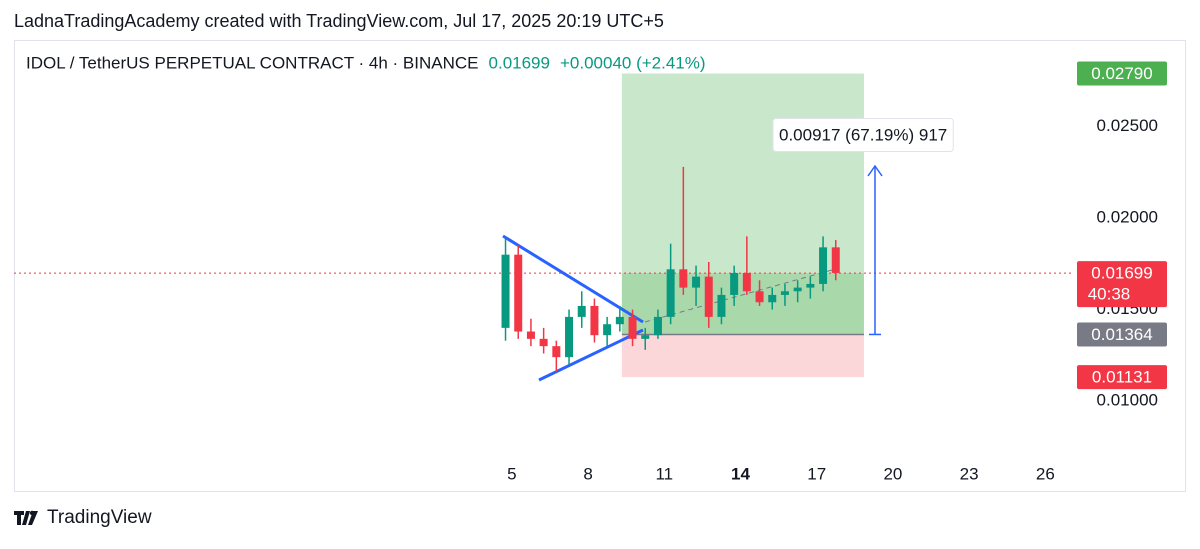 This screenshot has height=549, width=1200. I want to click on x-tick-label: 5, so click(511, 473).